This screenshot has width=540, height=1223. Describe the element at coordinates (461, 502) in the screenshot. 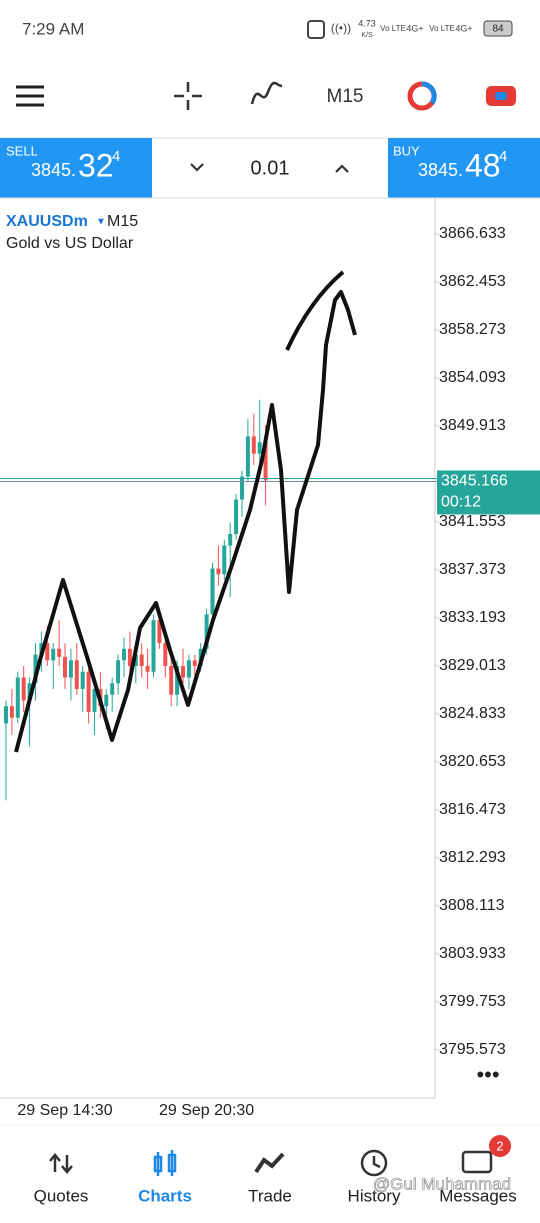

I see `bar-timer: 00:12` at that location.